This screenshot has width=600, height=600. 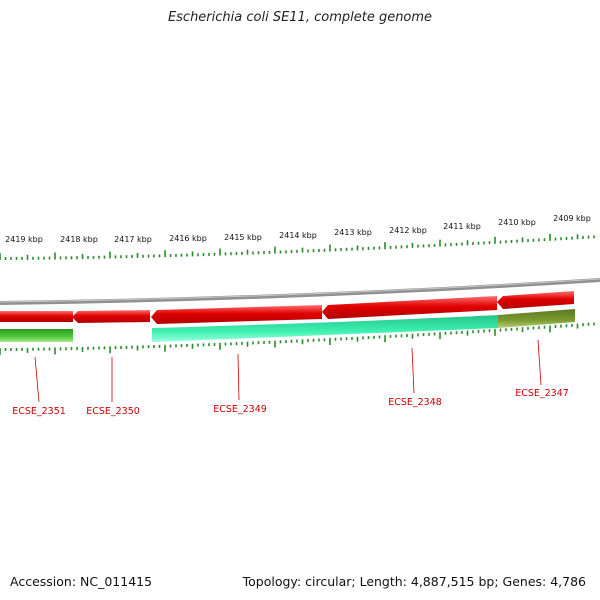 I want to click on scale-label: 2411 kbp, so click(x=462, y=226).